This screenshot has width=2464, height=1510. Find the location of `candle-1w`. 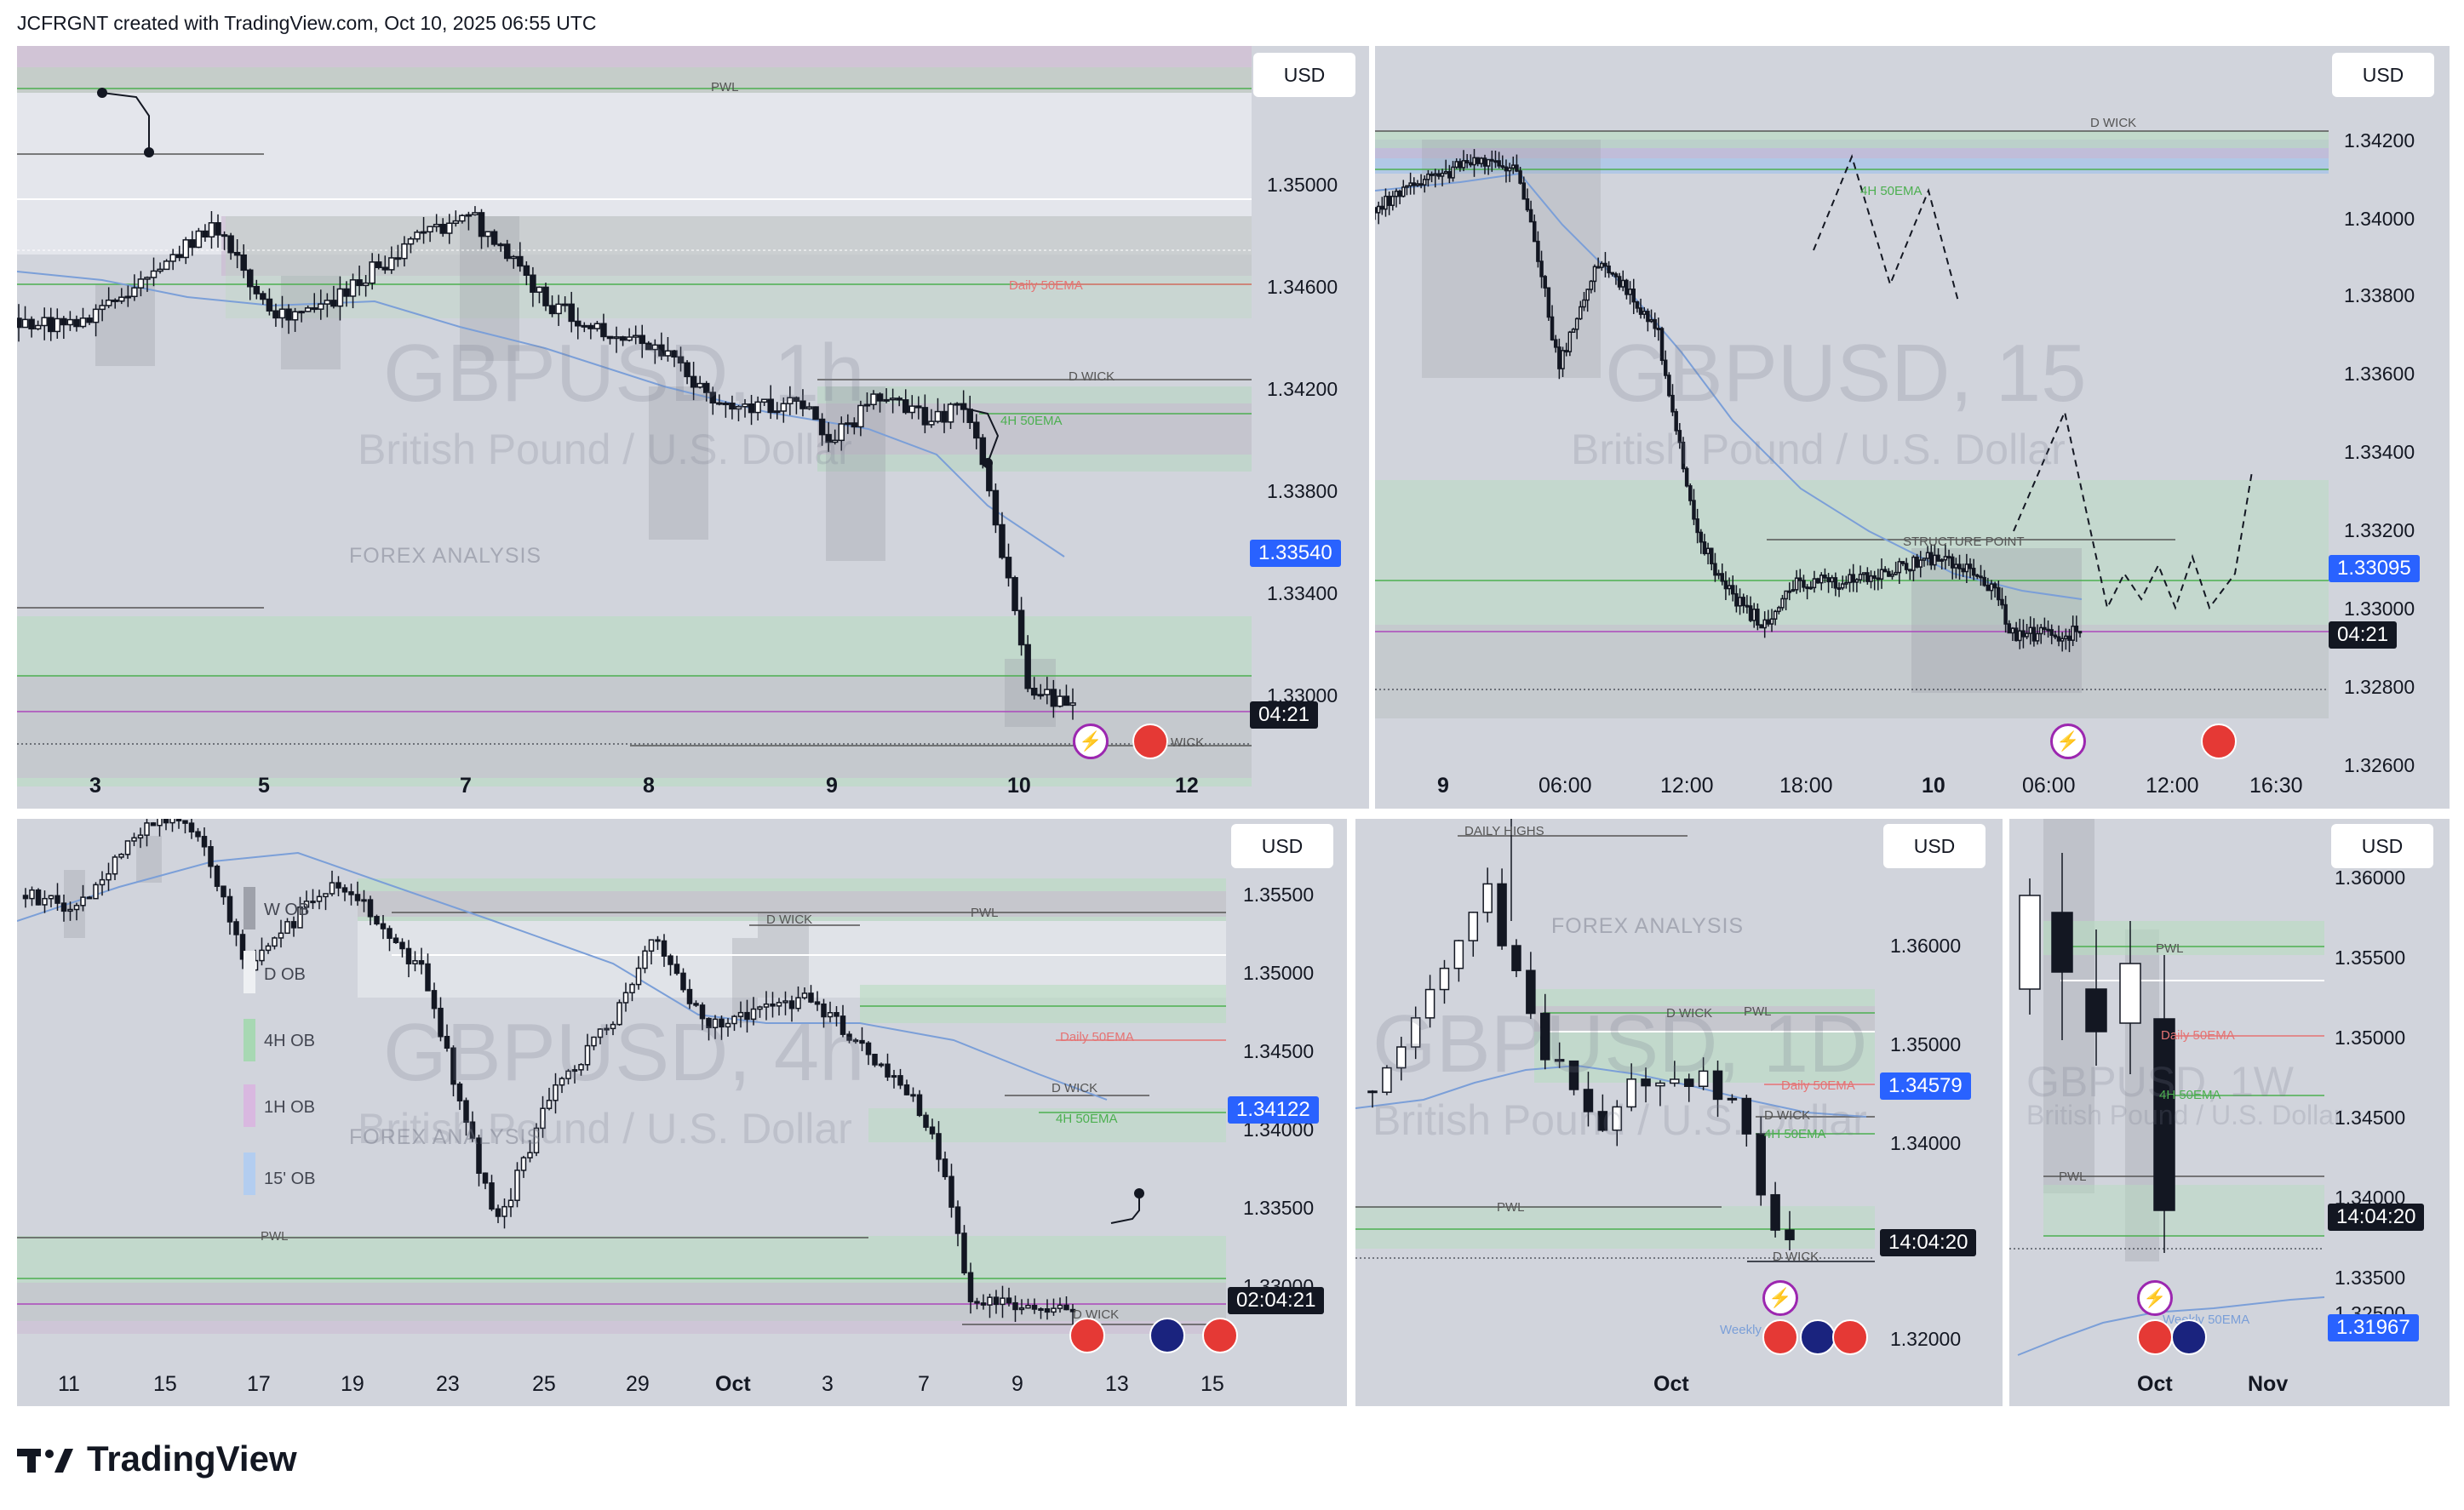

candle-1w is located at coordinates (2096, 1010).